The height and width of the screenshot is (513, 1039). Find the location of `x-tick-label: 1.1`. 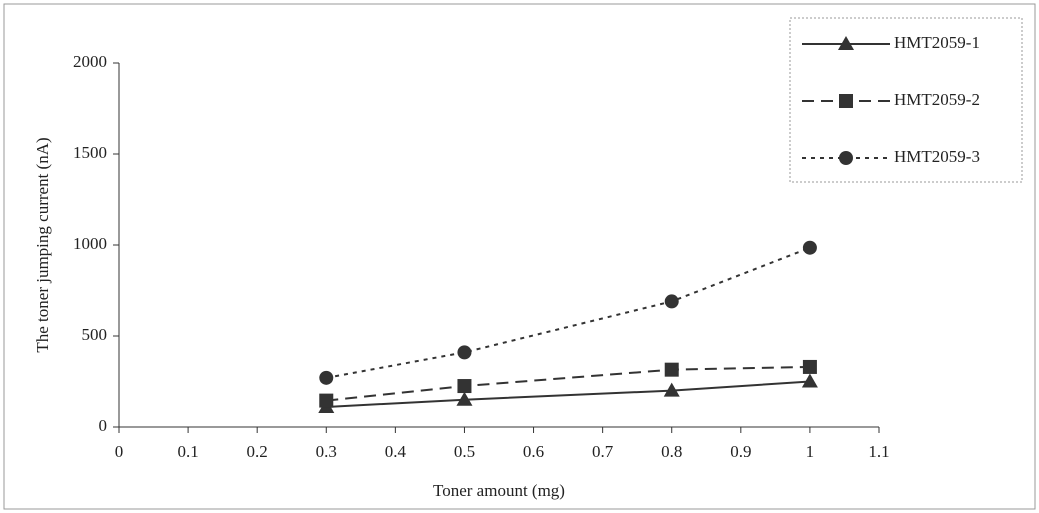

x-tick-label: 1.1 is located at coordinates (878, 451).